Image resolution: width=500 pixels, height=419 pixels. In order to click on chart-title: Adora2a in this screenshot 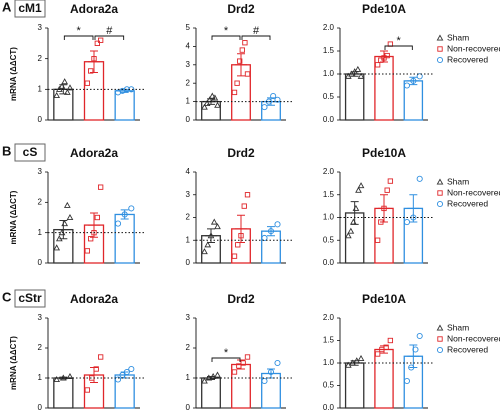, I will do `click(94, 299)`.